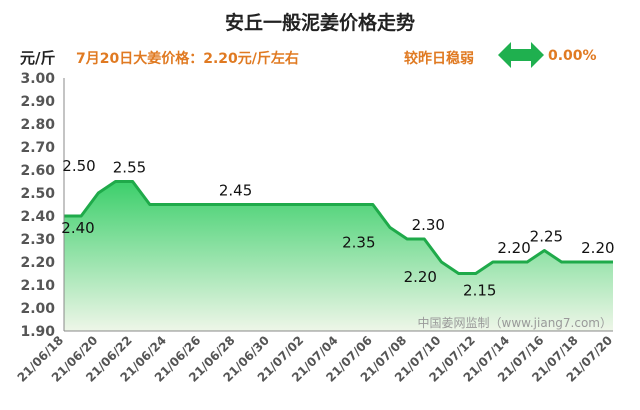 The image size is (640, 410). I want to click on y-tick-label: 2.30, so click(37, 240).